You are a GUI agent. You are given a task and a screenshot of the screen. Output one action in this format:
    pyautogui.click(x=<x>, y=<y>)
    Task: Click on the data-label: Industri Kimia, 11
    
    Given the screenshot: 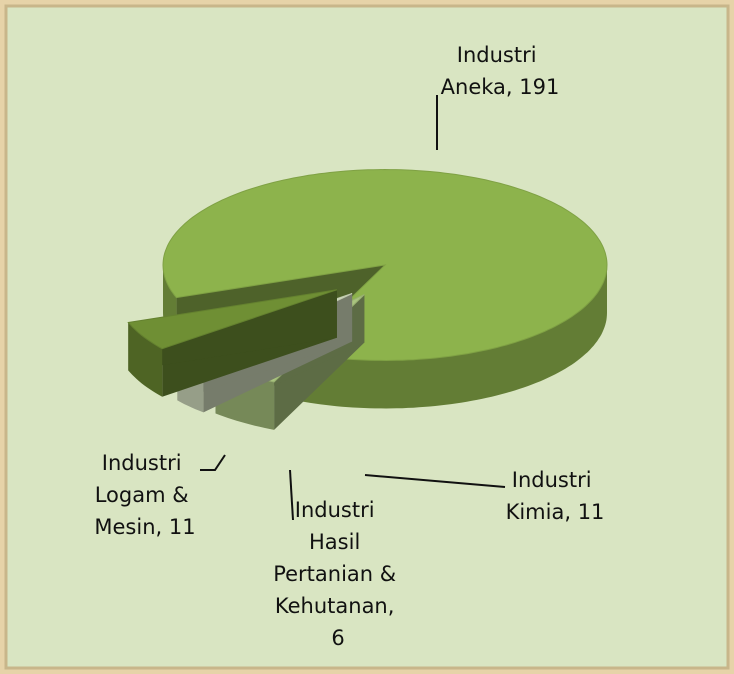 What is the action you would take?
    pyautogui.click(x=555, y=496)
    